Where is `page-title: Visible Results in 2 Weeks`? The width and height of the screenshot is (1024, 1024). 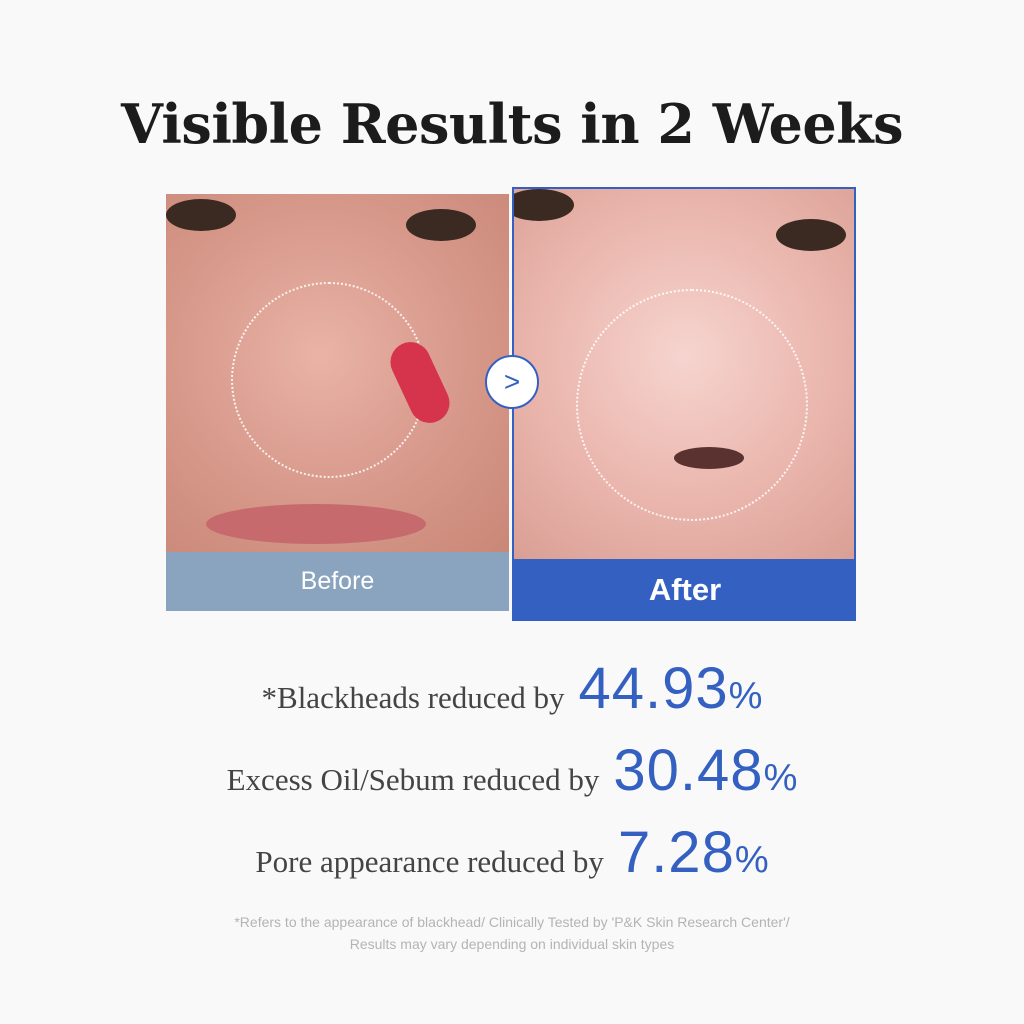 page-title: Visible Results in 2 Weeks is located at coordinates (512, 124).